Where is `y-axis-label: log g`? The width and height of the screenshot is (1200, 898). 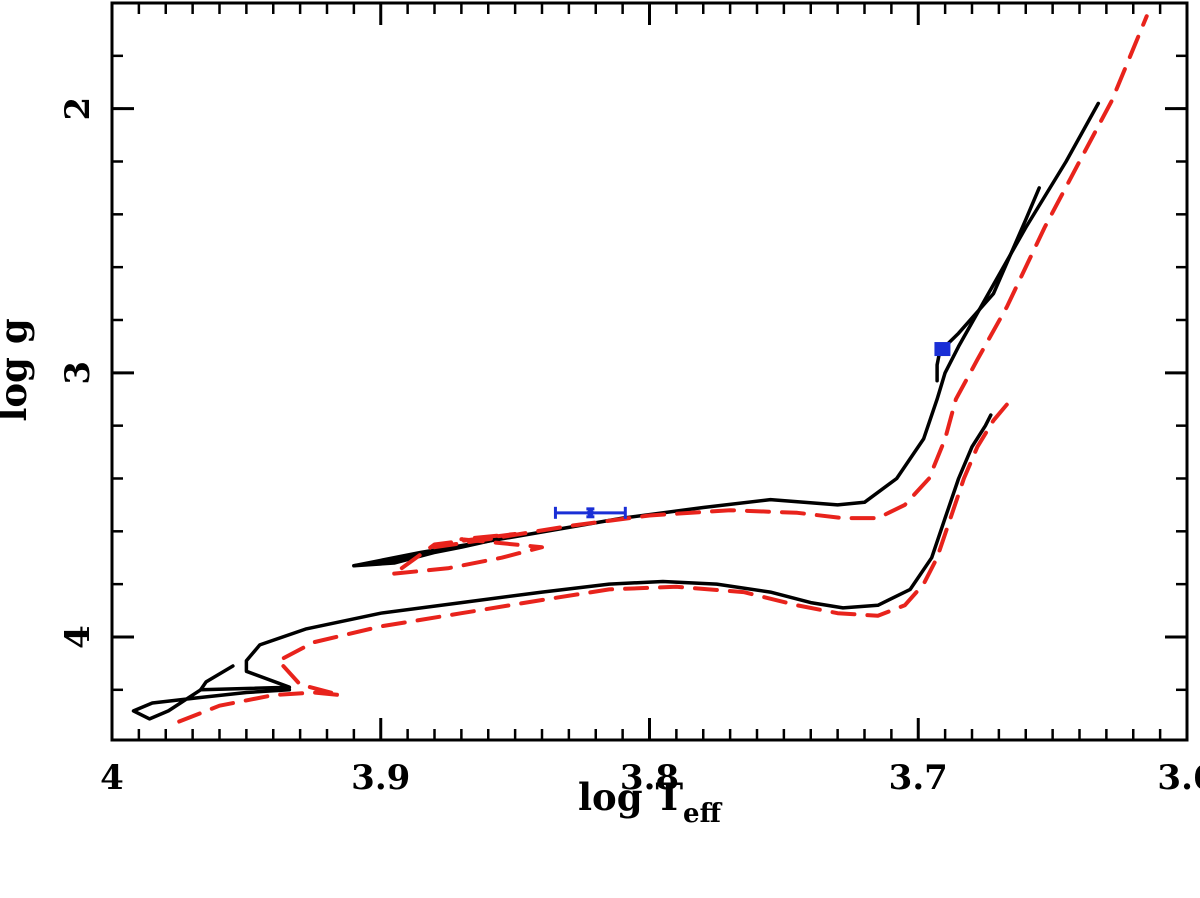 y-axis-label: log g is located at coordinates (17, 369).